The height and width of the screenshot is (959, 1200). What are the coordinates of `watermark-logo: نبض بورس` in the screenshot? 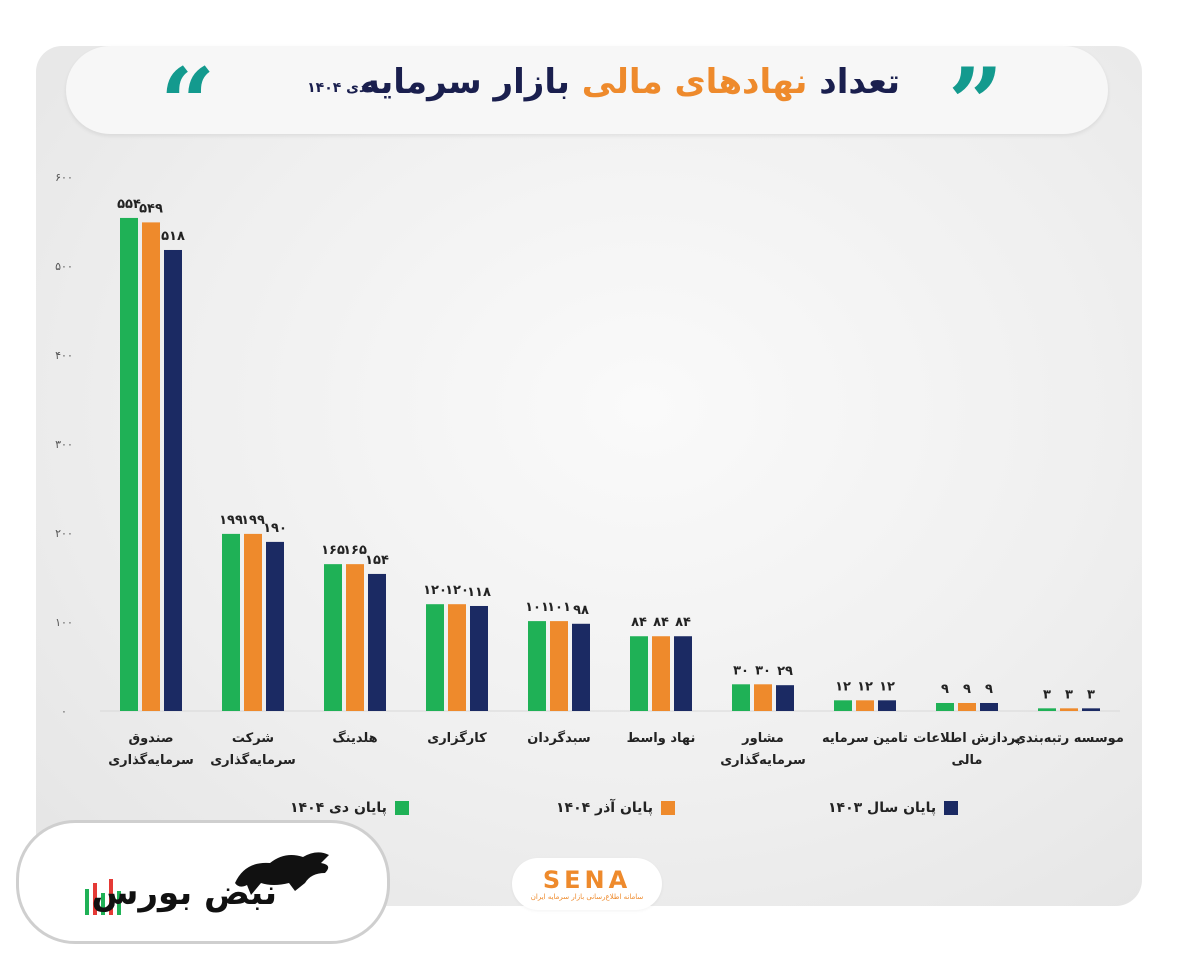 It's located at (203, 882).